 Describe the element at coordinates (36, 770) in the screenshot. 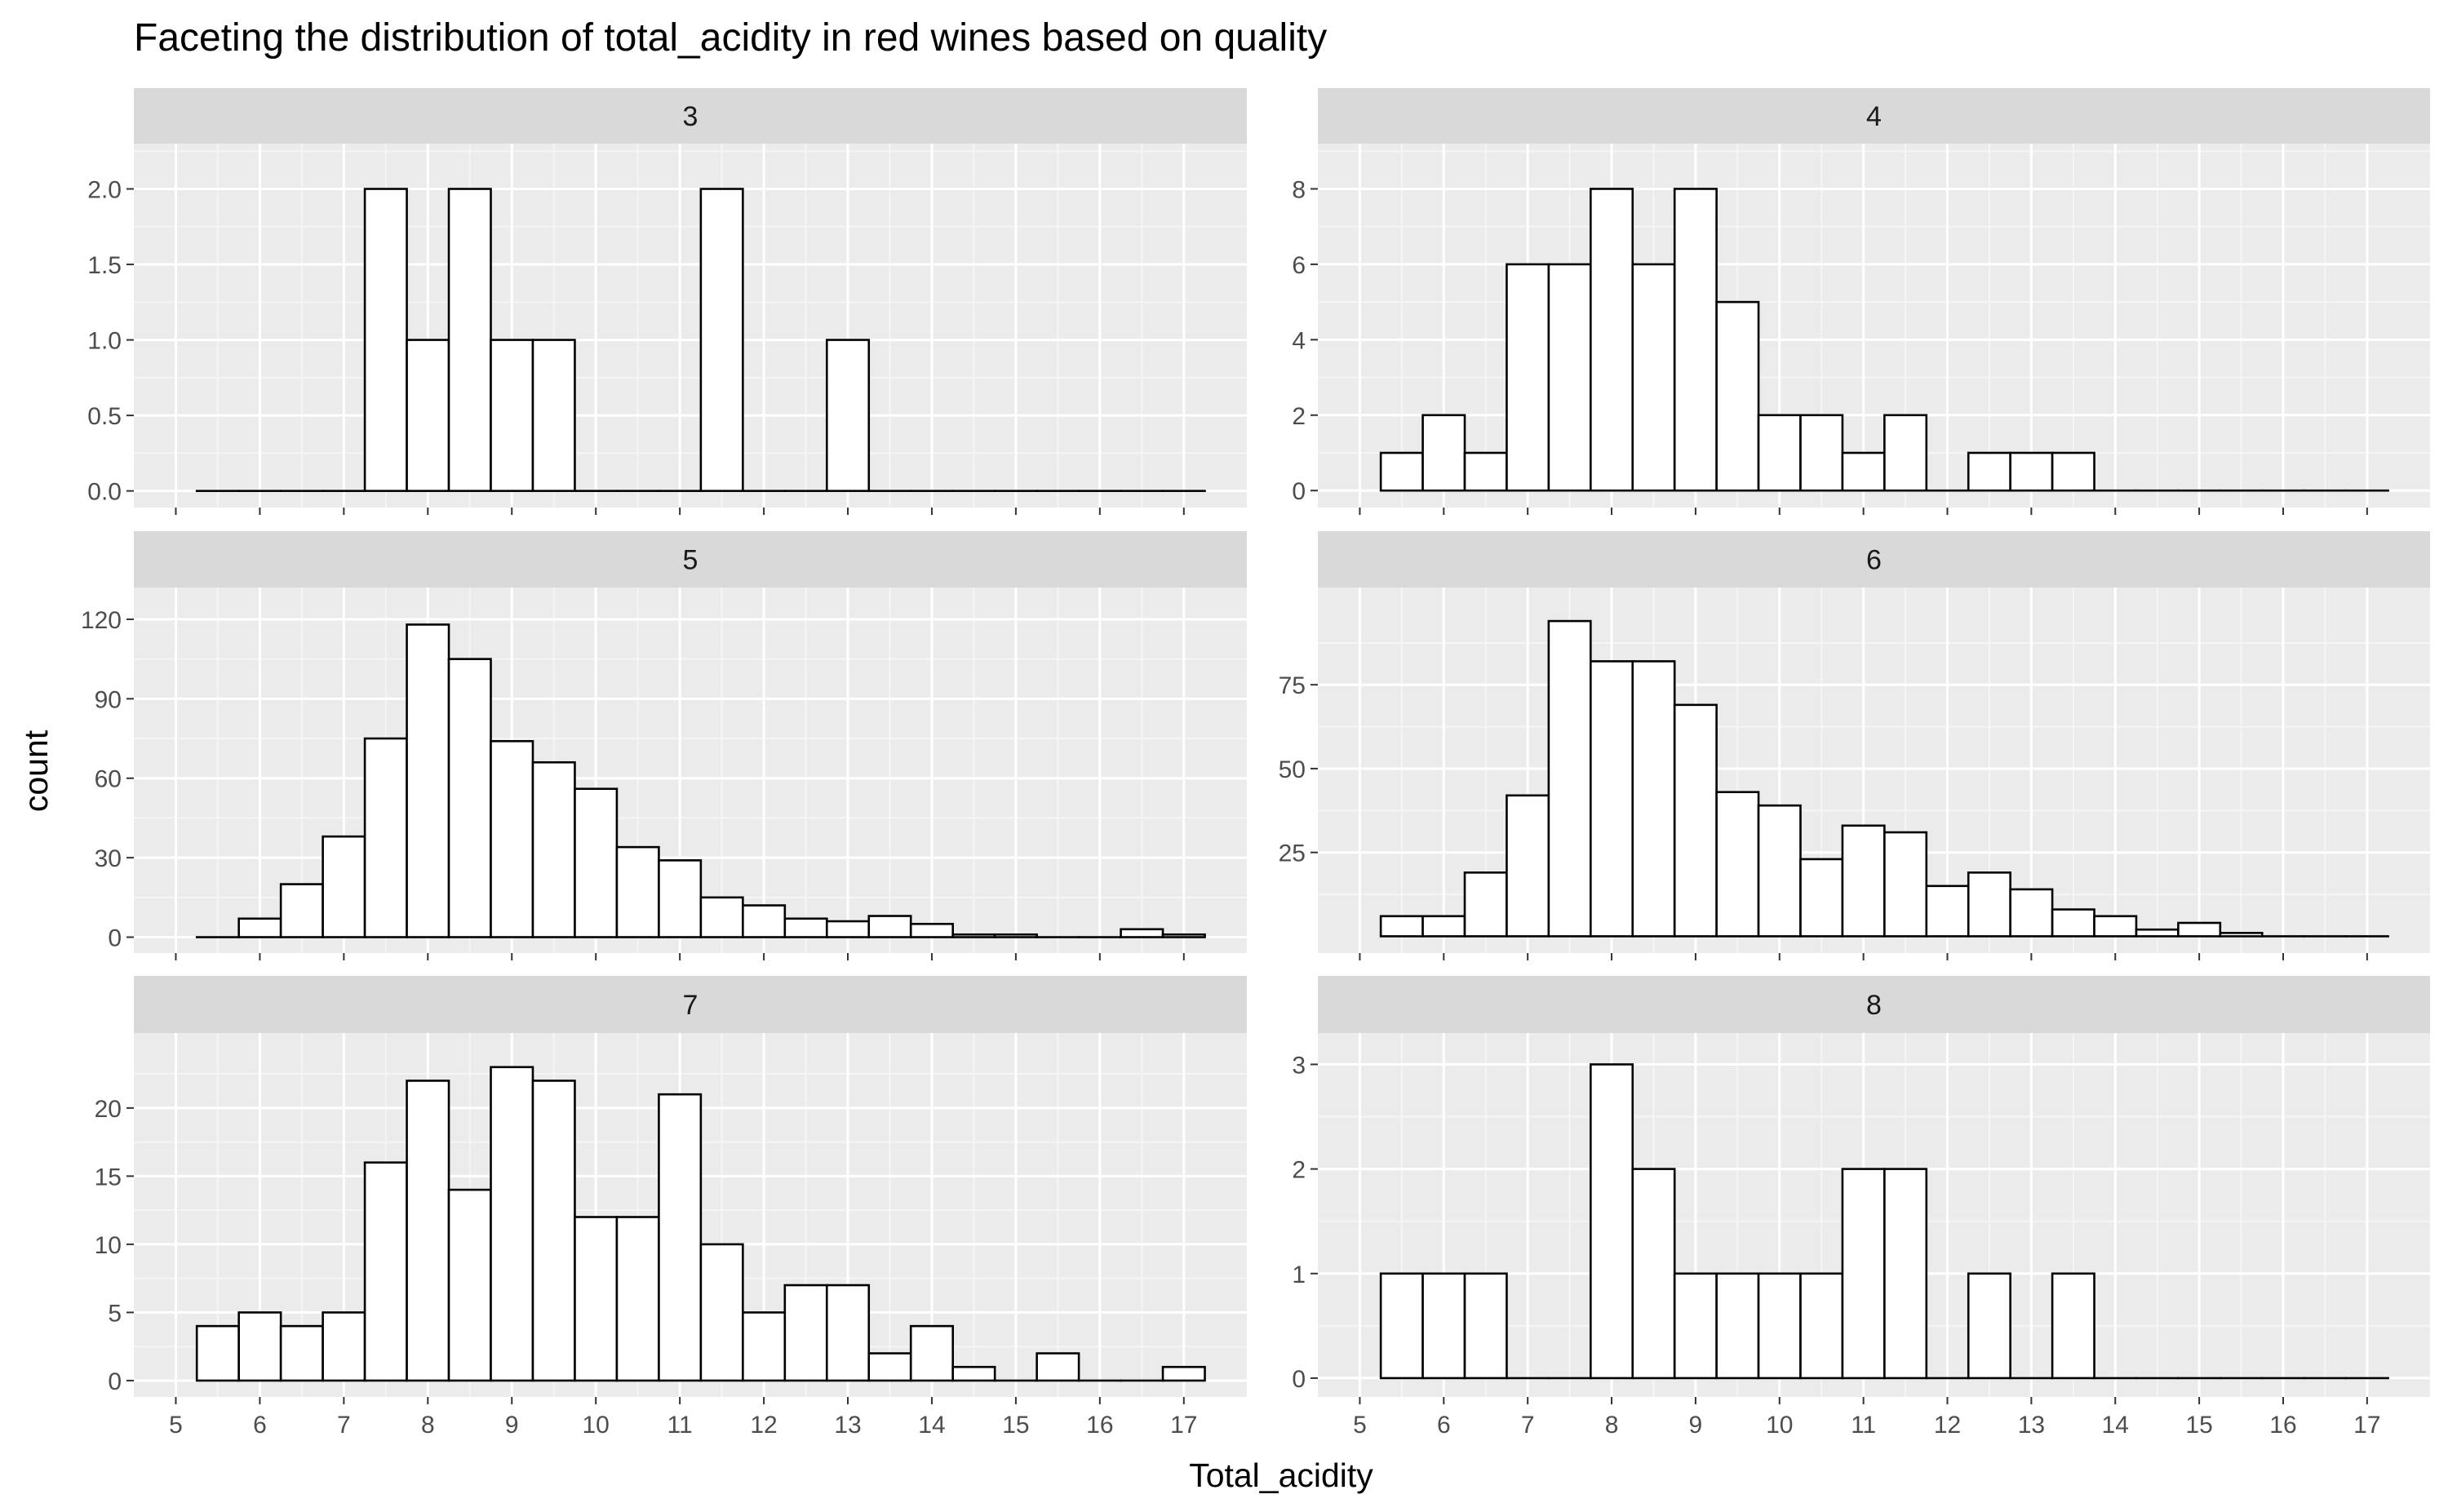

I see `y-axis-label: count` at that location.